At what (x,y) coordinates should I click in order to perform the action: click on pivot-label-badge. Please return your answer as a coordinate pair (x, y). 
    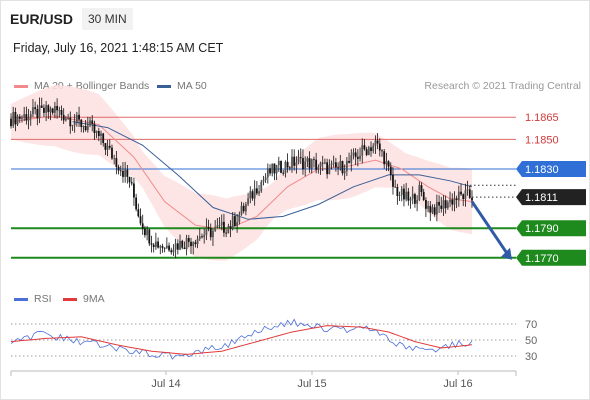
    Looking at the image, I should click on (551, 169).